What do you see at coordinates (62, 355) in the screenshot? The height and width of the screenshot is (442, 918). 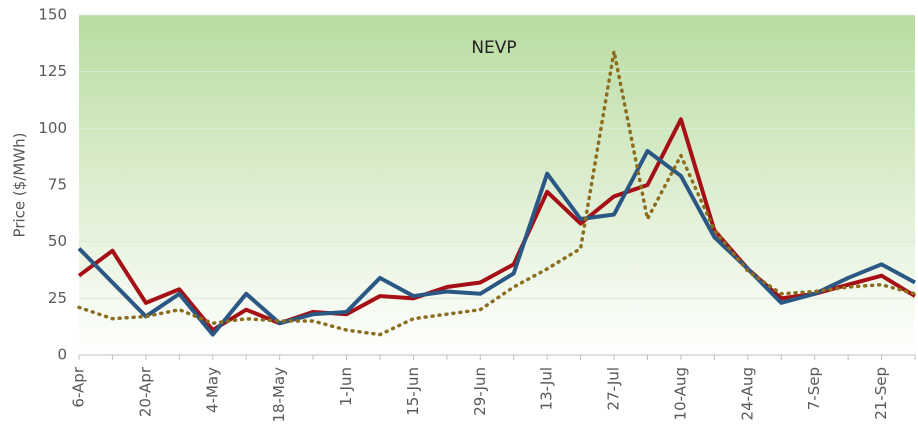 I see `y-tick-label: 0` at bounding box center [62, 355].